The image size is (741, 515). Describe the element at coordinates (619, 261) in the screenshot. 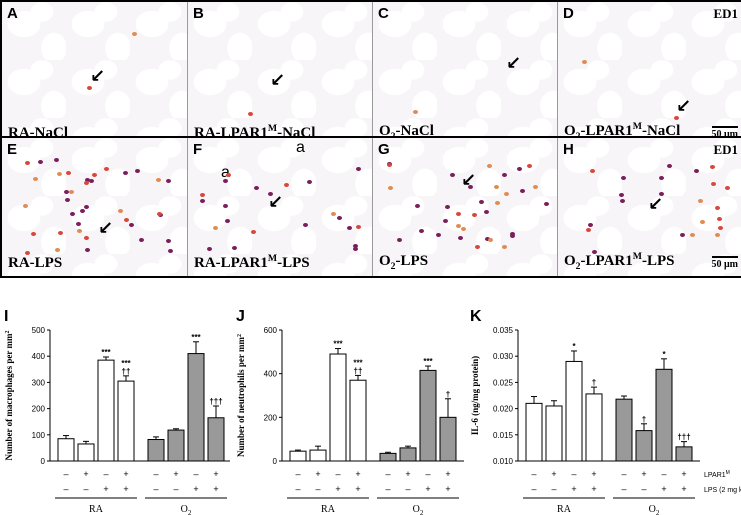

I see `panel-label: O2-LPAR1M-LPS` at that location.